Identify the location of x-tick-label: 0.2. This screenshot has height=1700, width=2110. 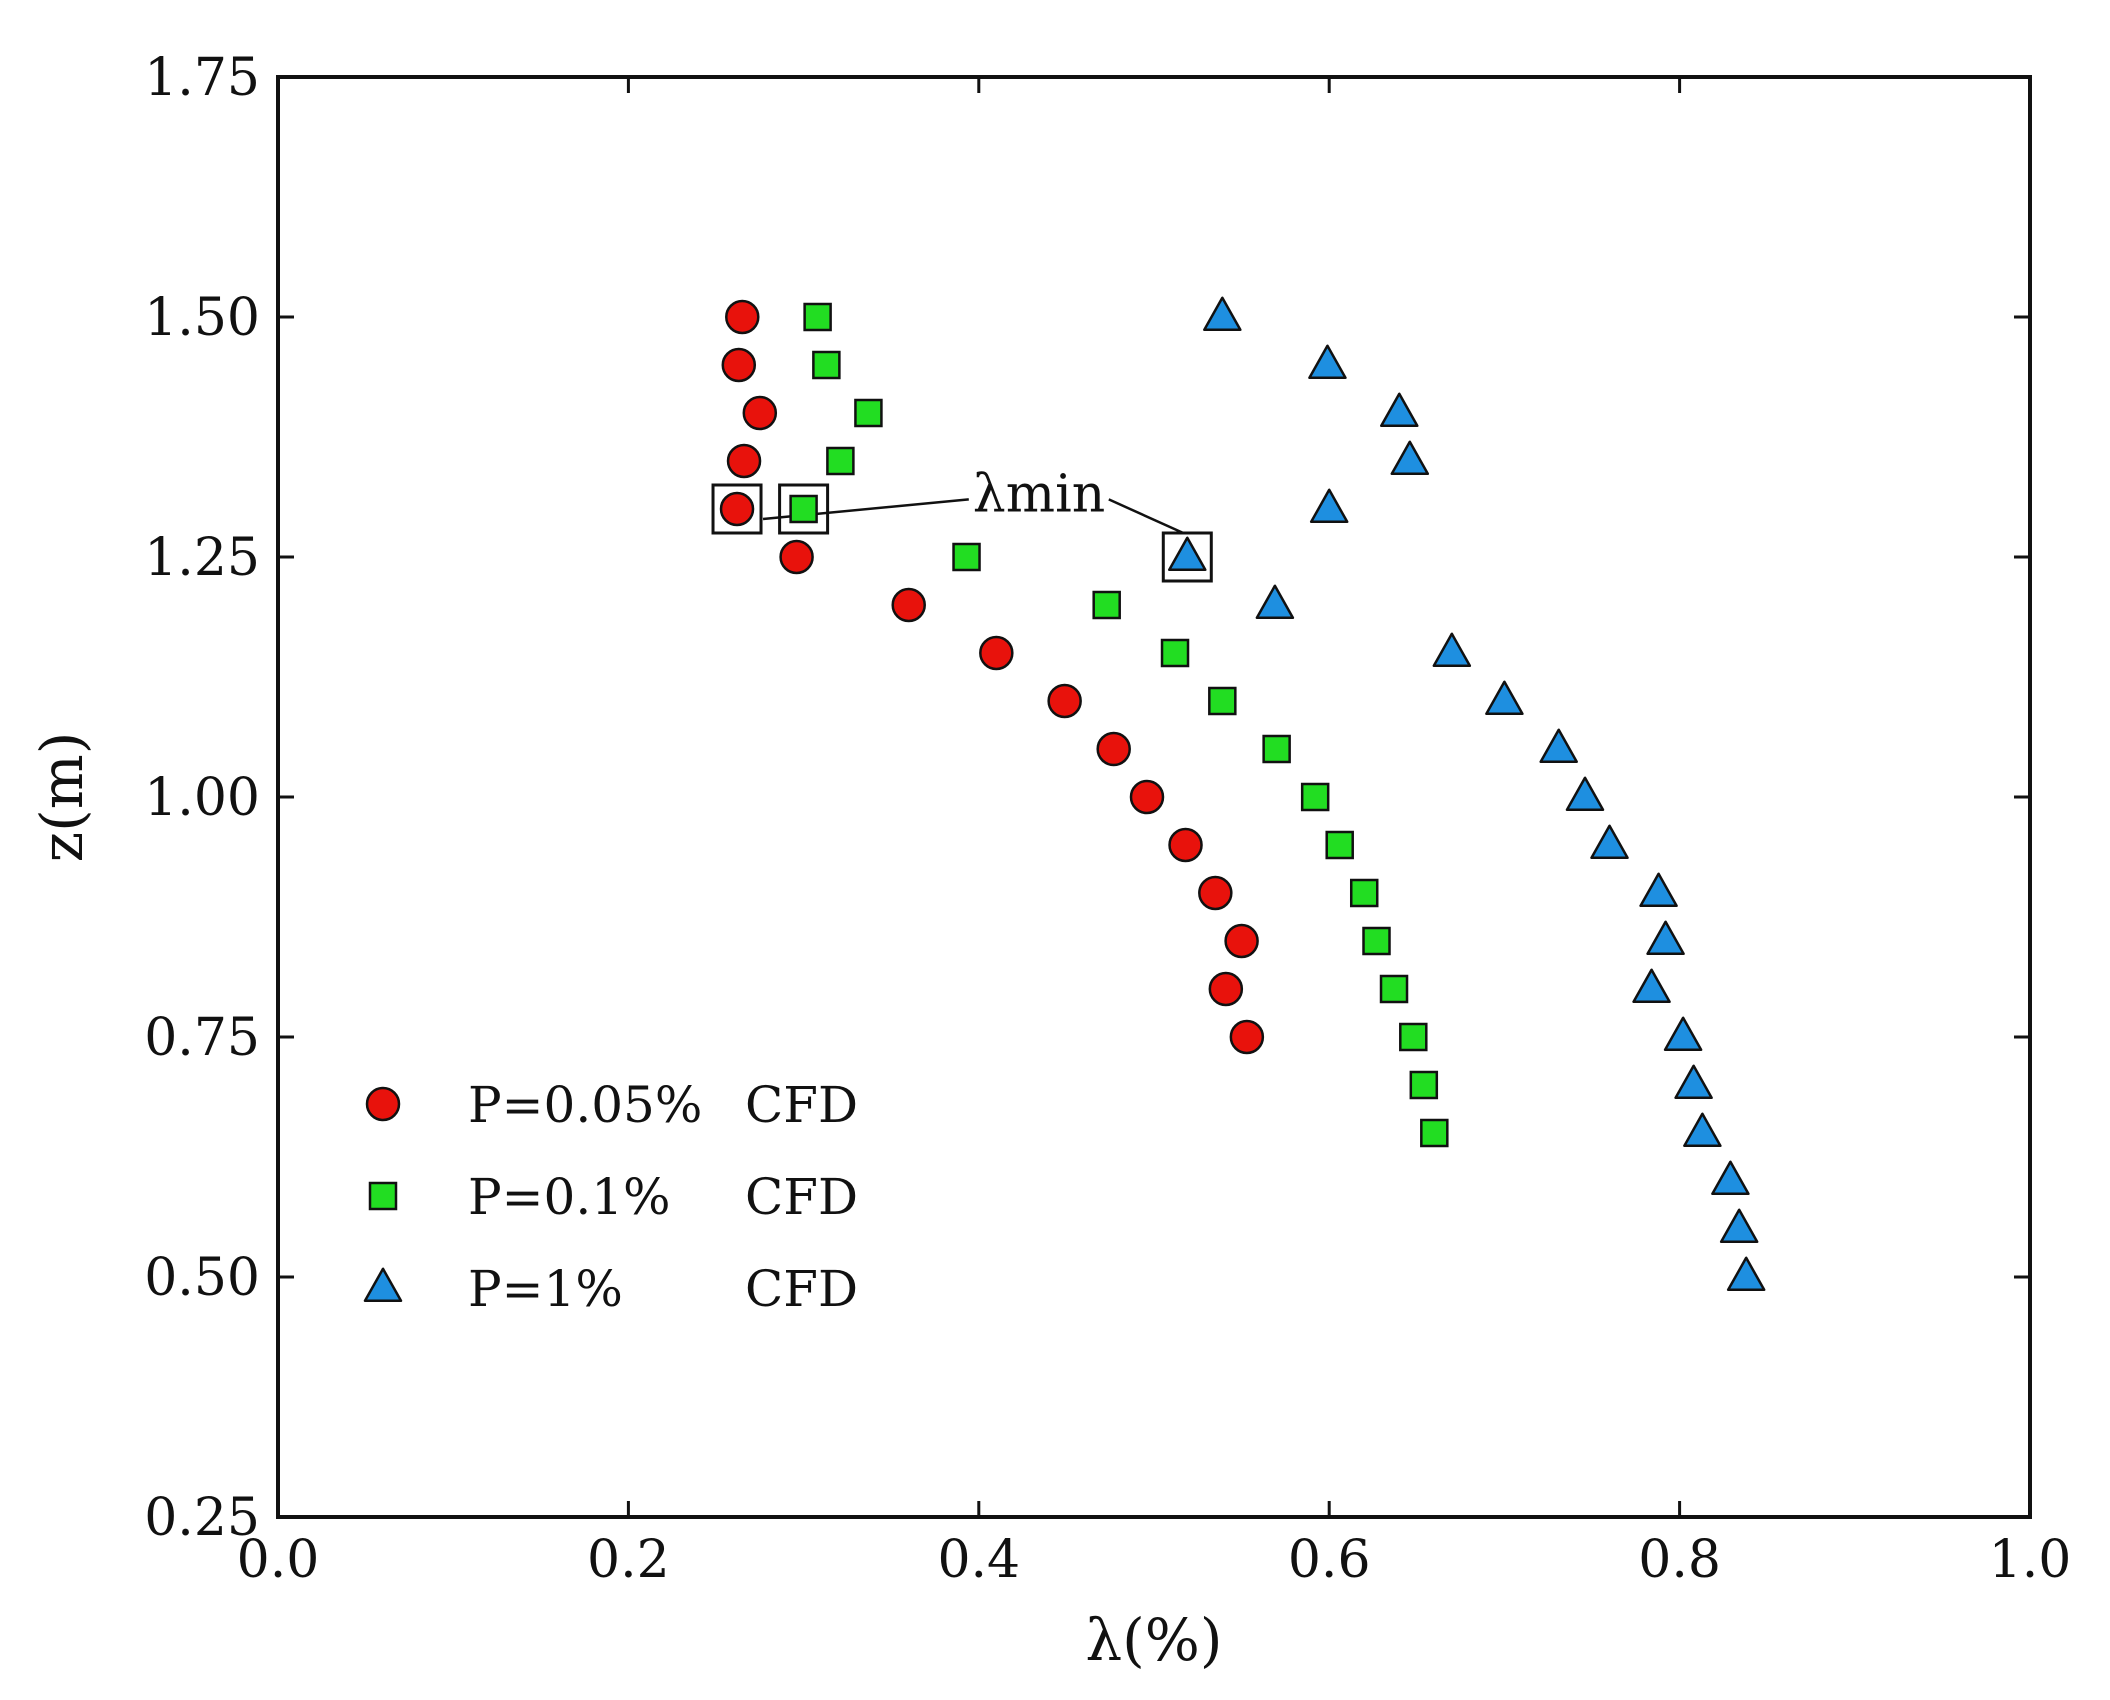
(628, 1560).